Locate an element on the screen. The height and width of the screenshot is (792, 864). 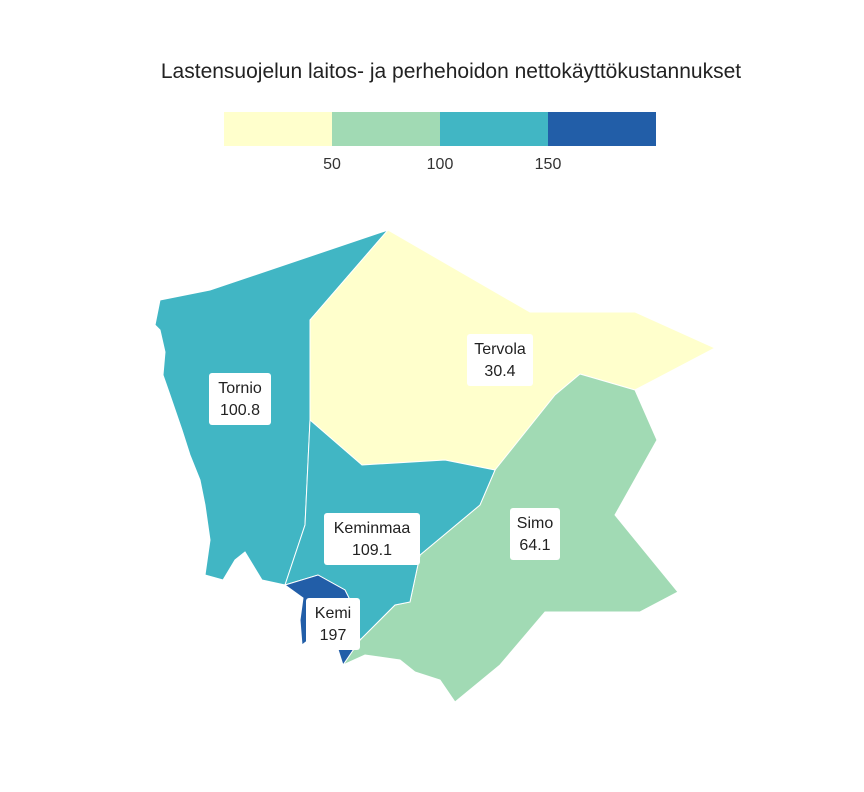
label-kemi-name: Kemi is located at coordinates (333, 613).